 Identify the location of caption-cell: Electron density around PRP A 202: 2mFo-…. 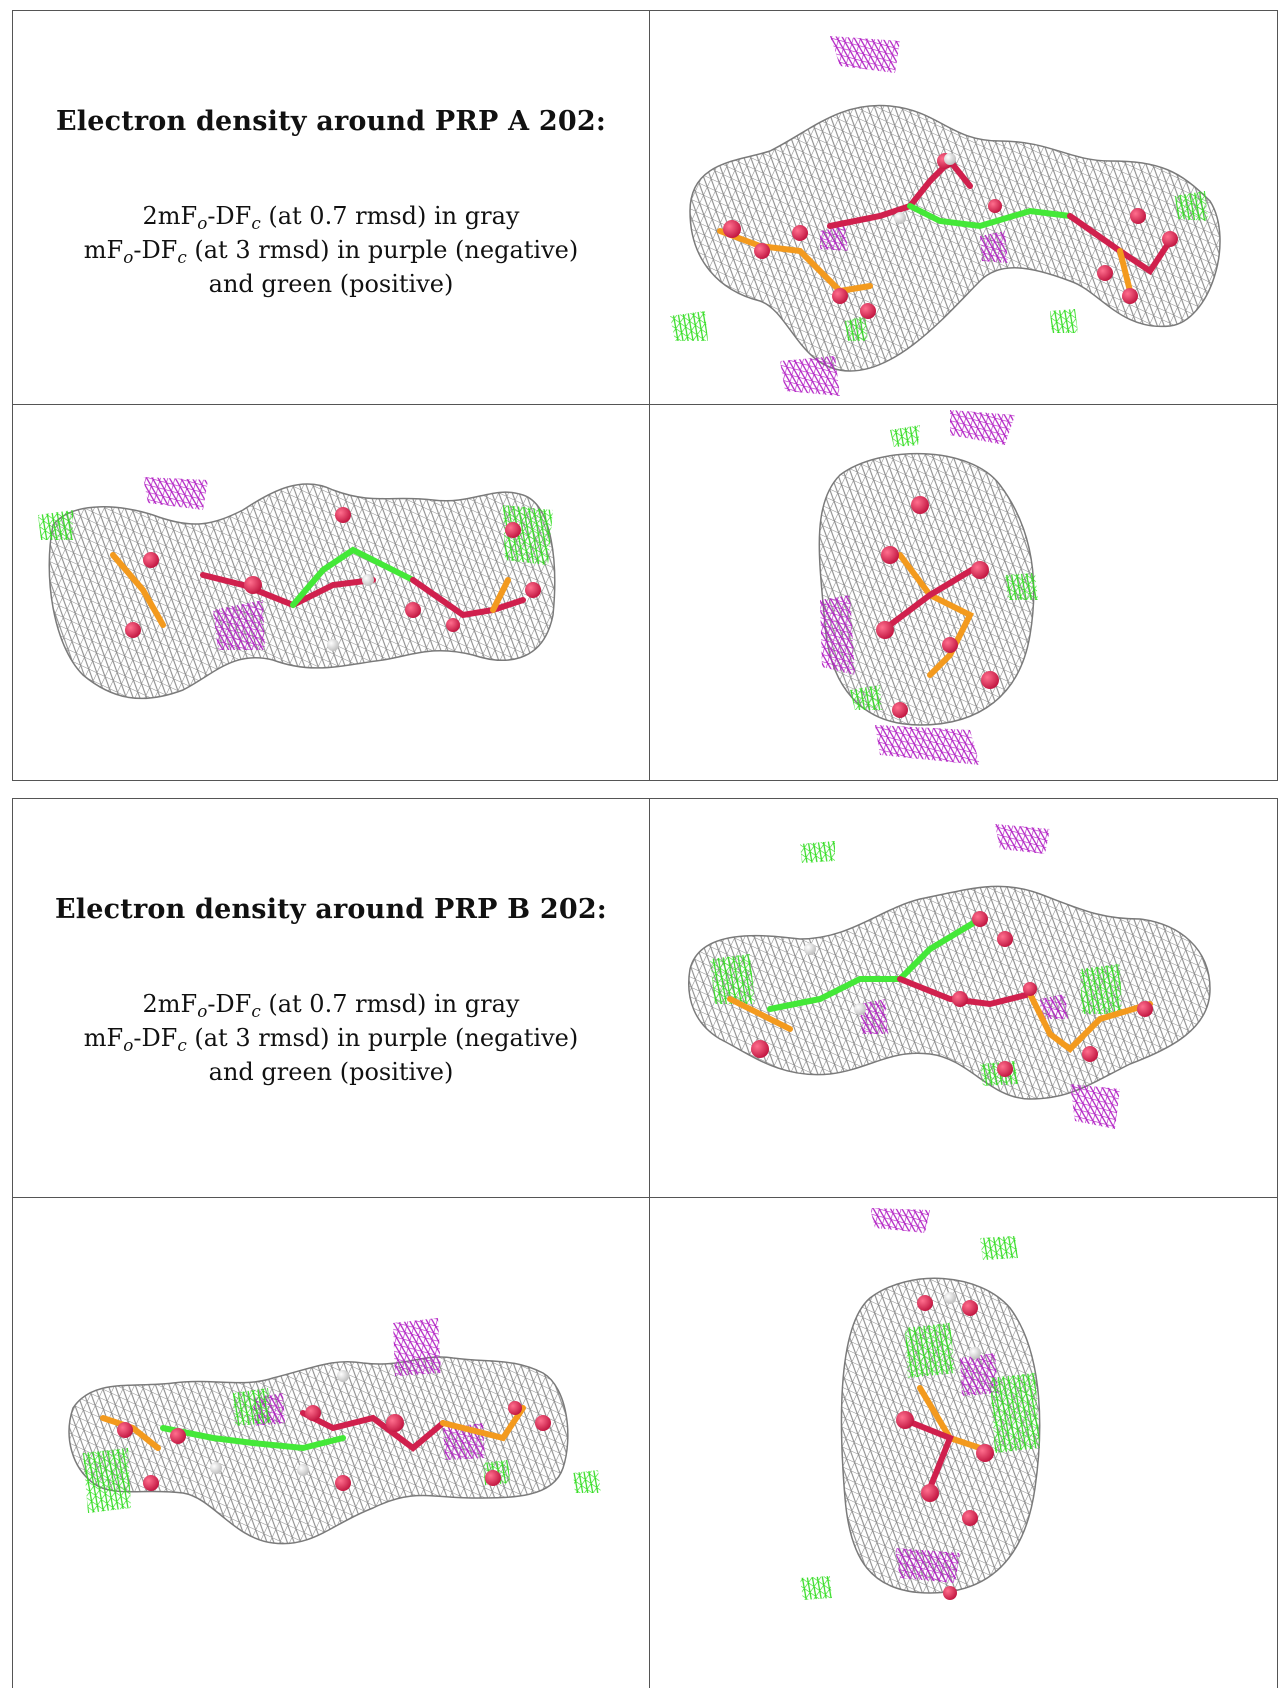
(331, 207).